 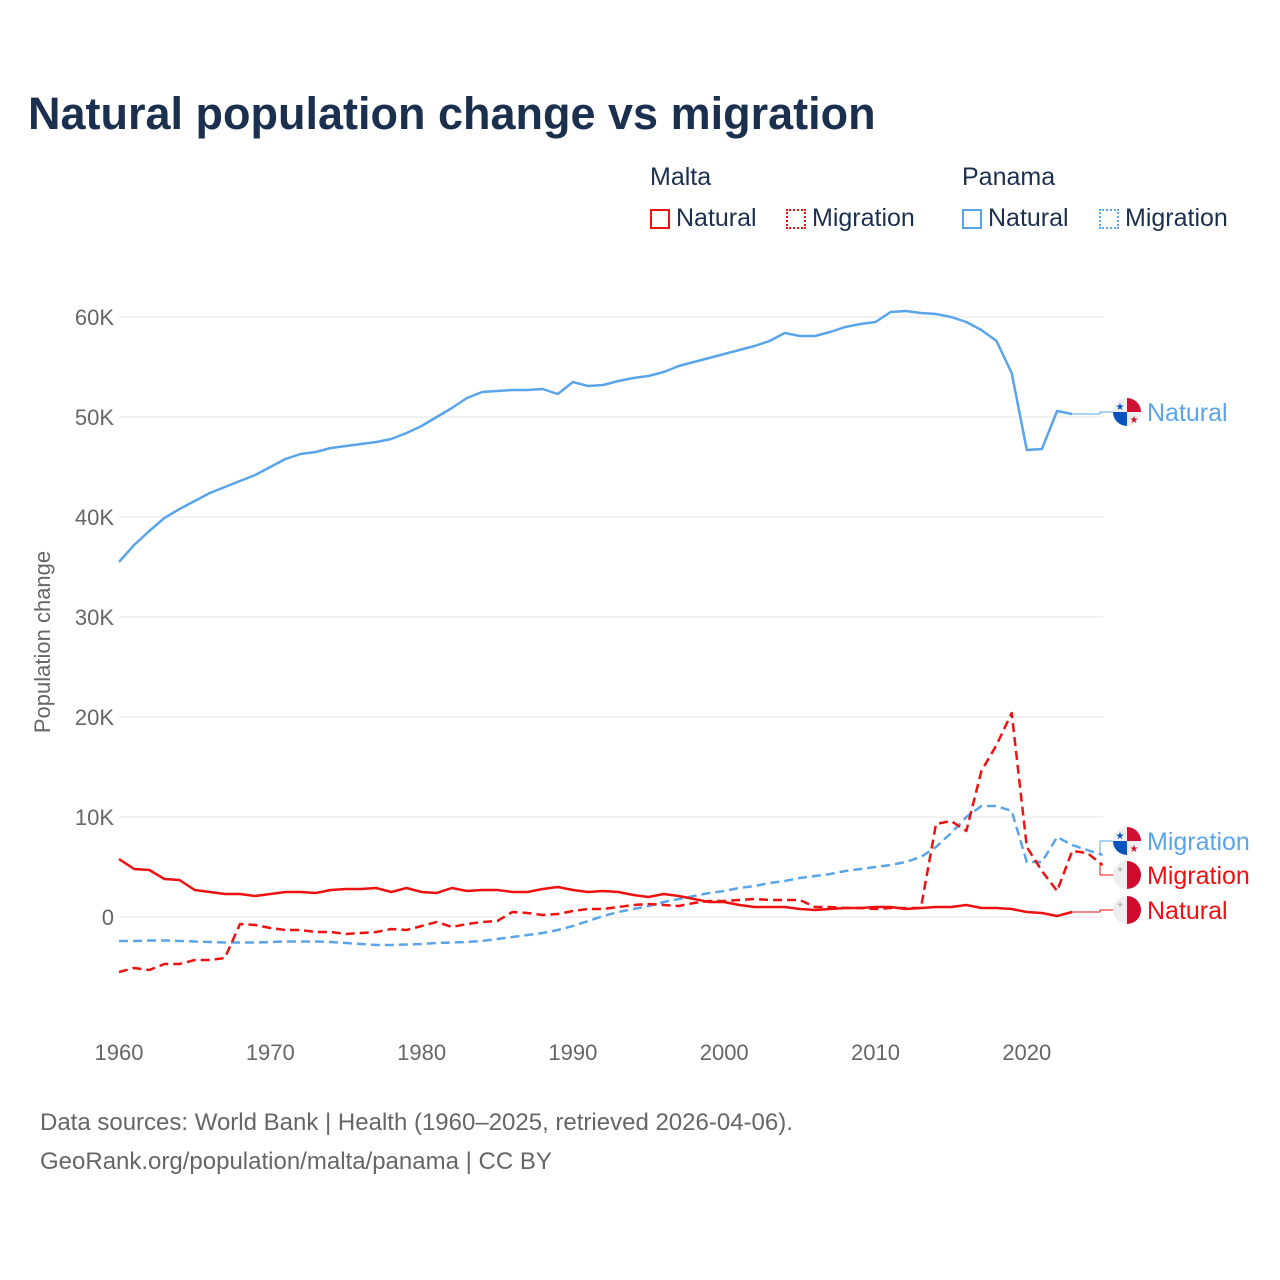 What do you see at coordinates (94, 417) in the screenshot?
I see `y-tick-label: 50K` at bounding box center [94, 417].